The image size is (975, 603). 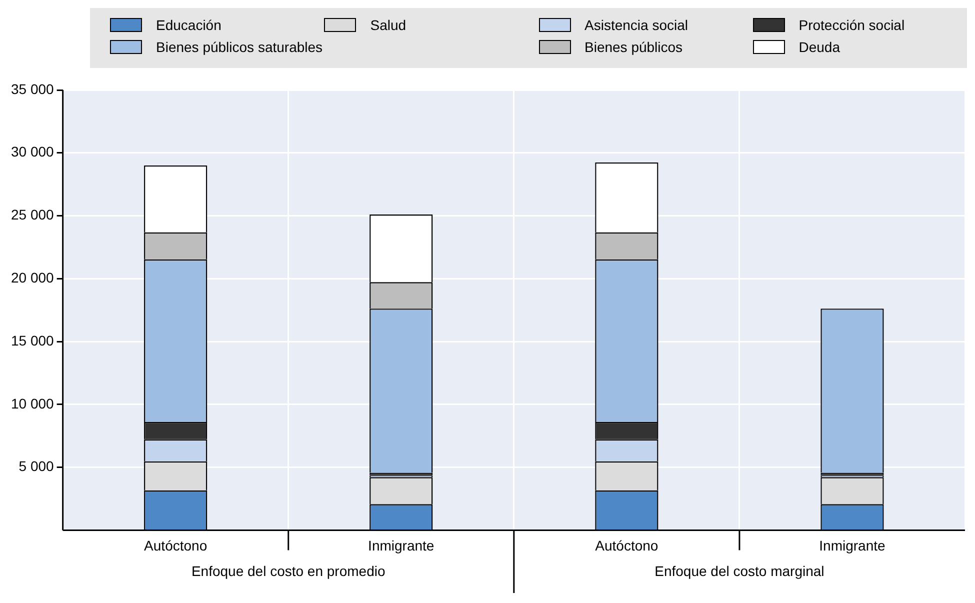 What do you see at coordinates (388, 25) in the screenshot?
I see `legend-label: Salud` at bounding box center [388, 25].